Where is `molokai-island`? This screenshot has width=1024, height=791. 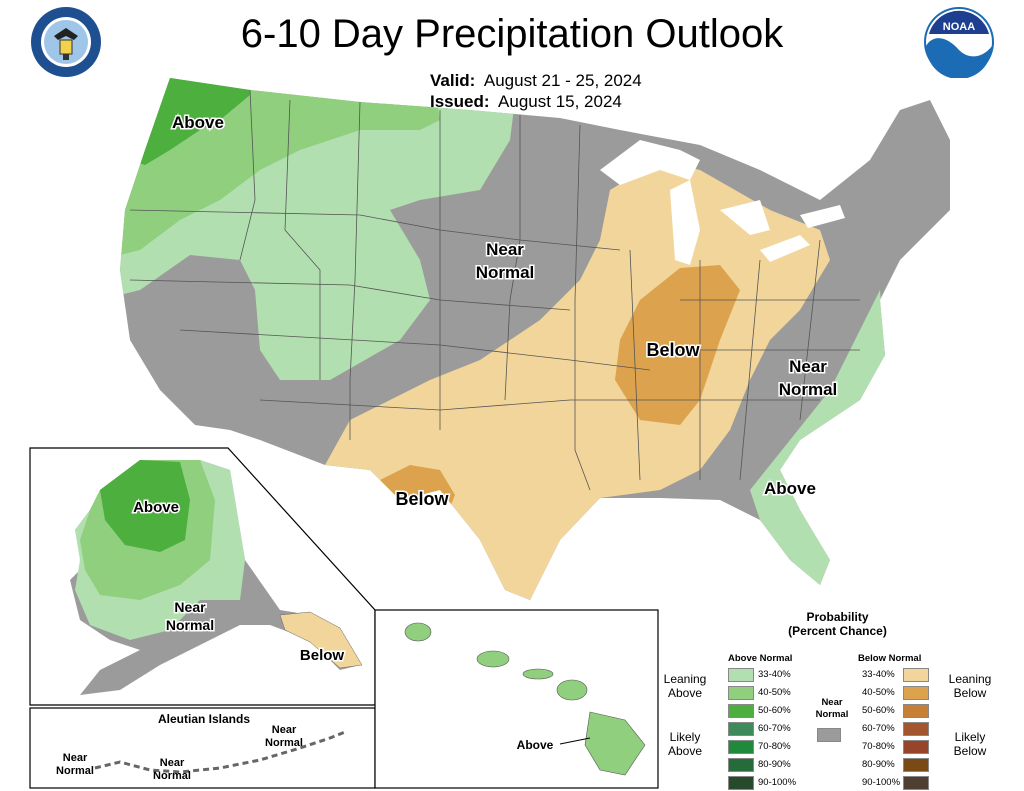 molokai-island is located at coordinates (538, 674).